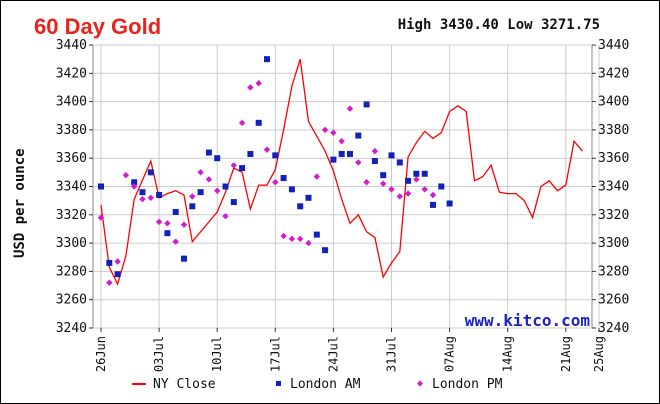 This screenshot has width=660, height=404. Describe the element at coordinates (275, 354) in the screenshot. I see `x-tick-label: 17Jul` at that location.